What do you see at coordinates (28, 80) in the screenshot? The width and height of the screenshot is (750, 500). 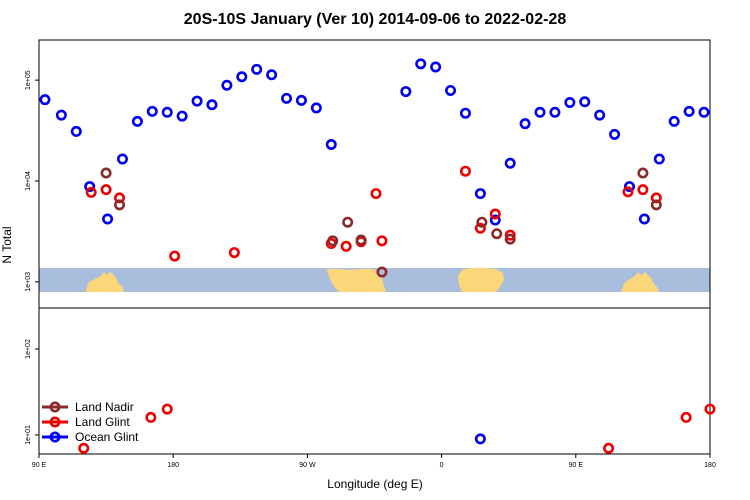 I see `upper-y-tick-label: 1e+05` at bounding box center [28, 80].